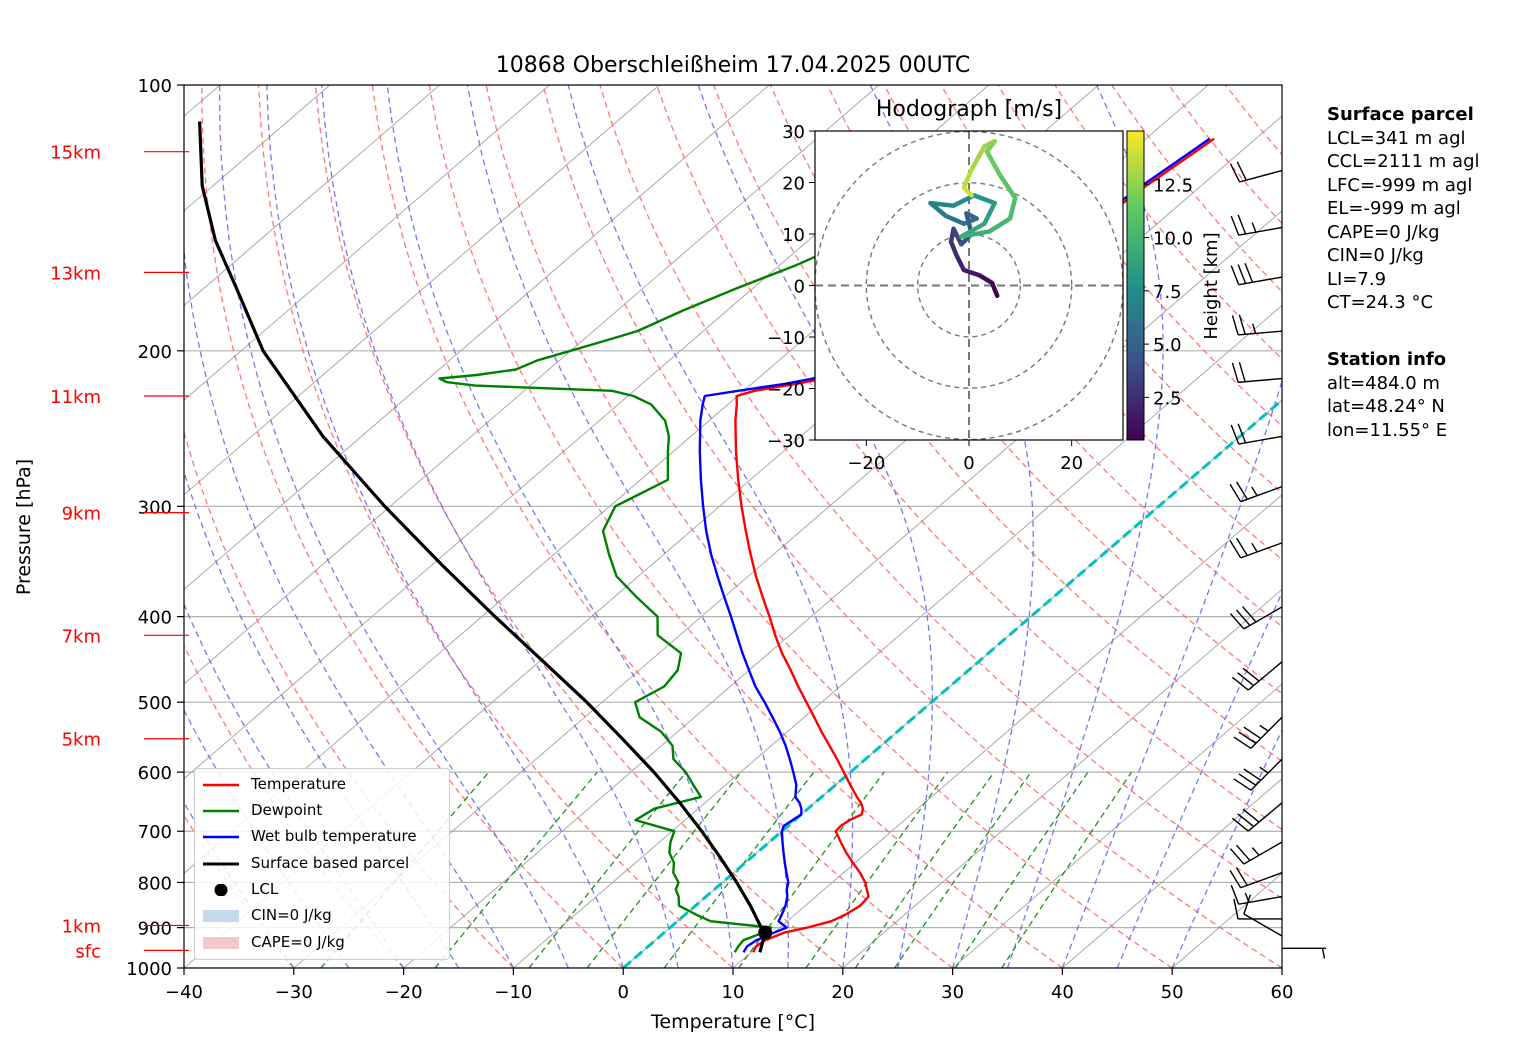 Image resolution: width=1517 pixels, height=1054 pixels. Describe the element at coordinates (1211, 285) in the screenshot. I see `colorbar-label: Height [km]` at that location.